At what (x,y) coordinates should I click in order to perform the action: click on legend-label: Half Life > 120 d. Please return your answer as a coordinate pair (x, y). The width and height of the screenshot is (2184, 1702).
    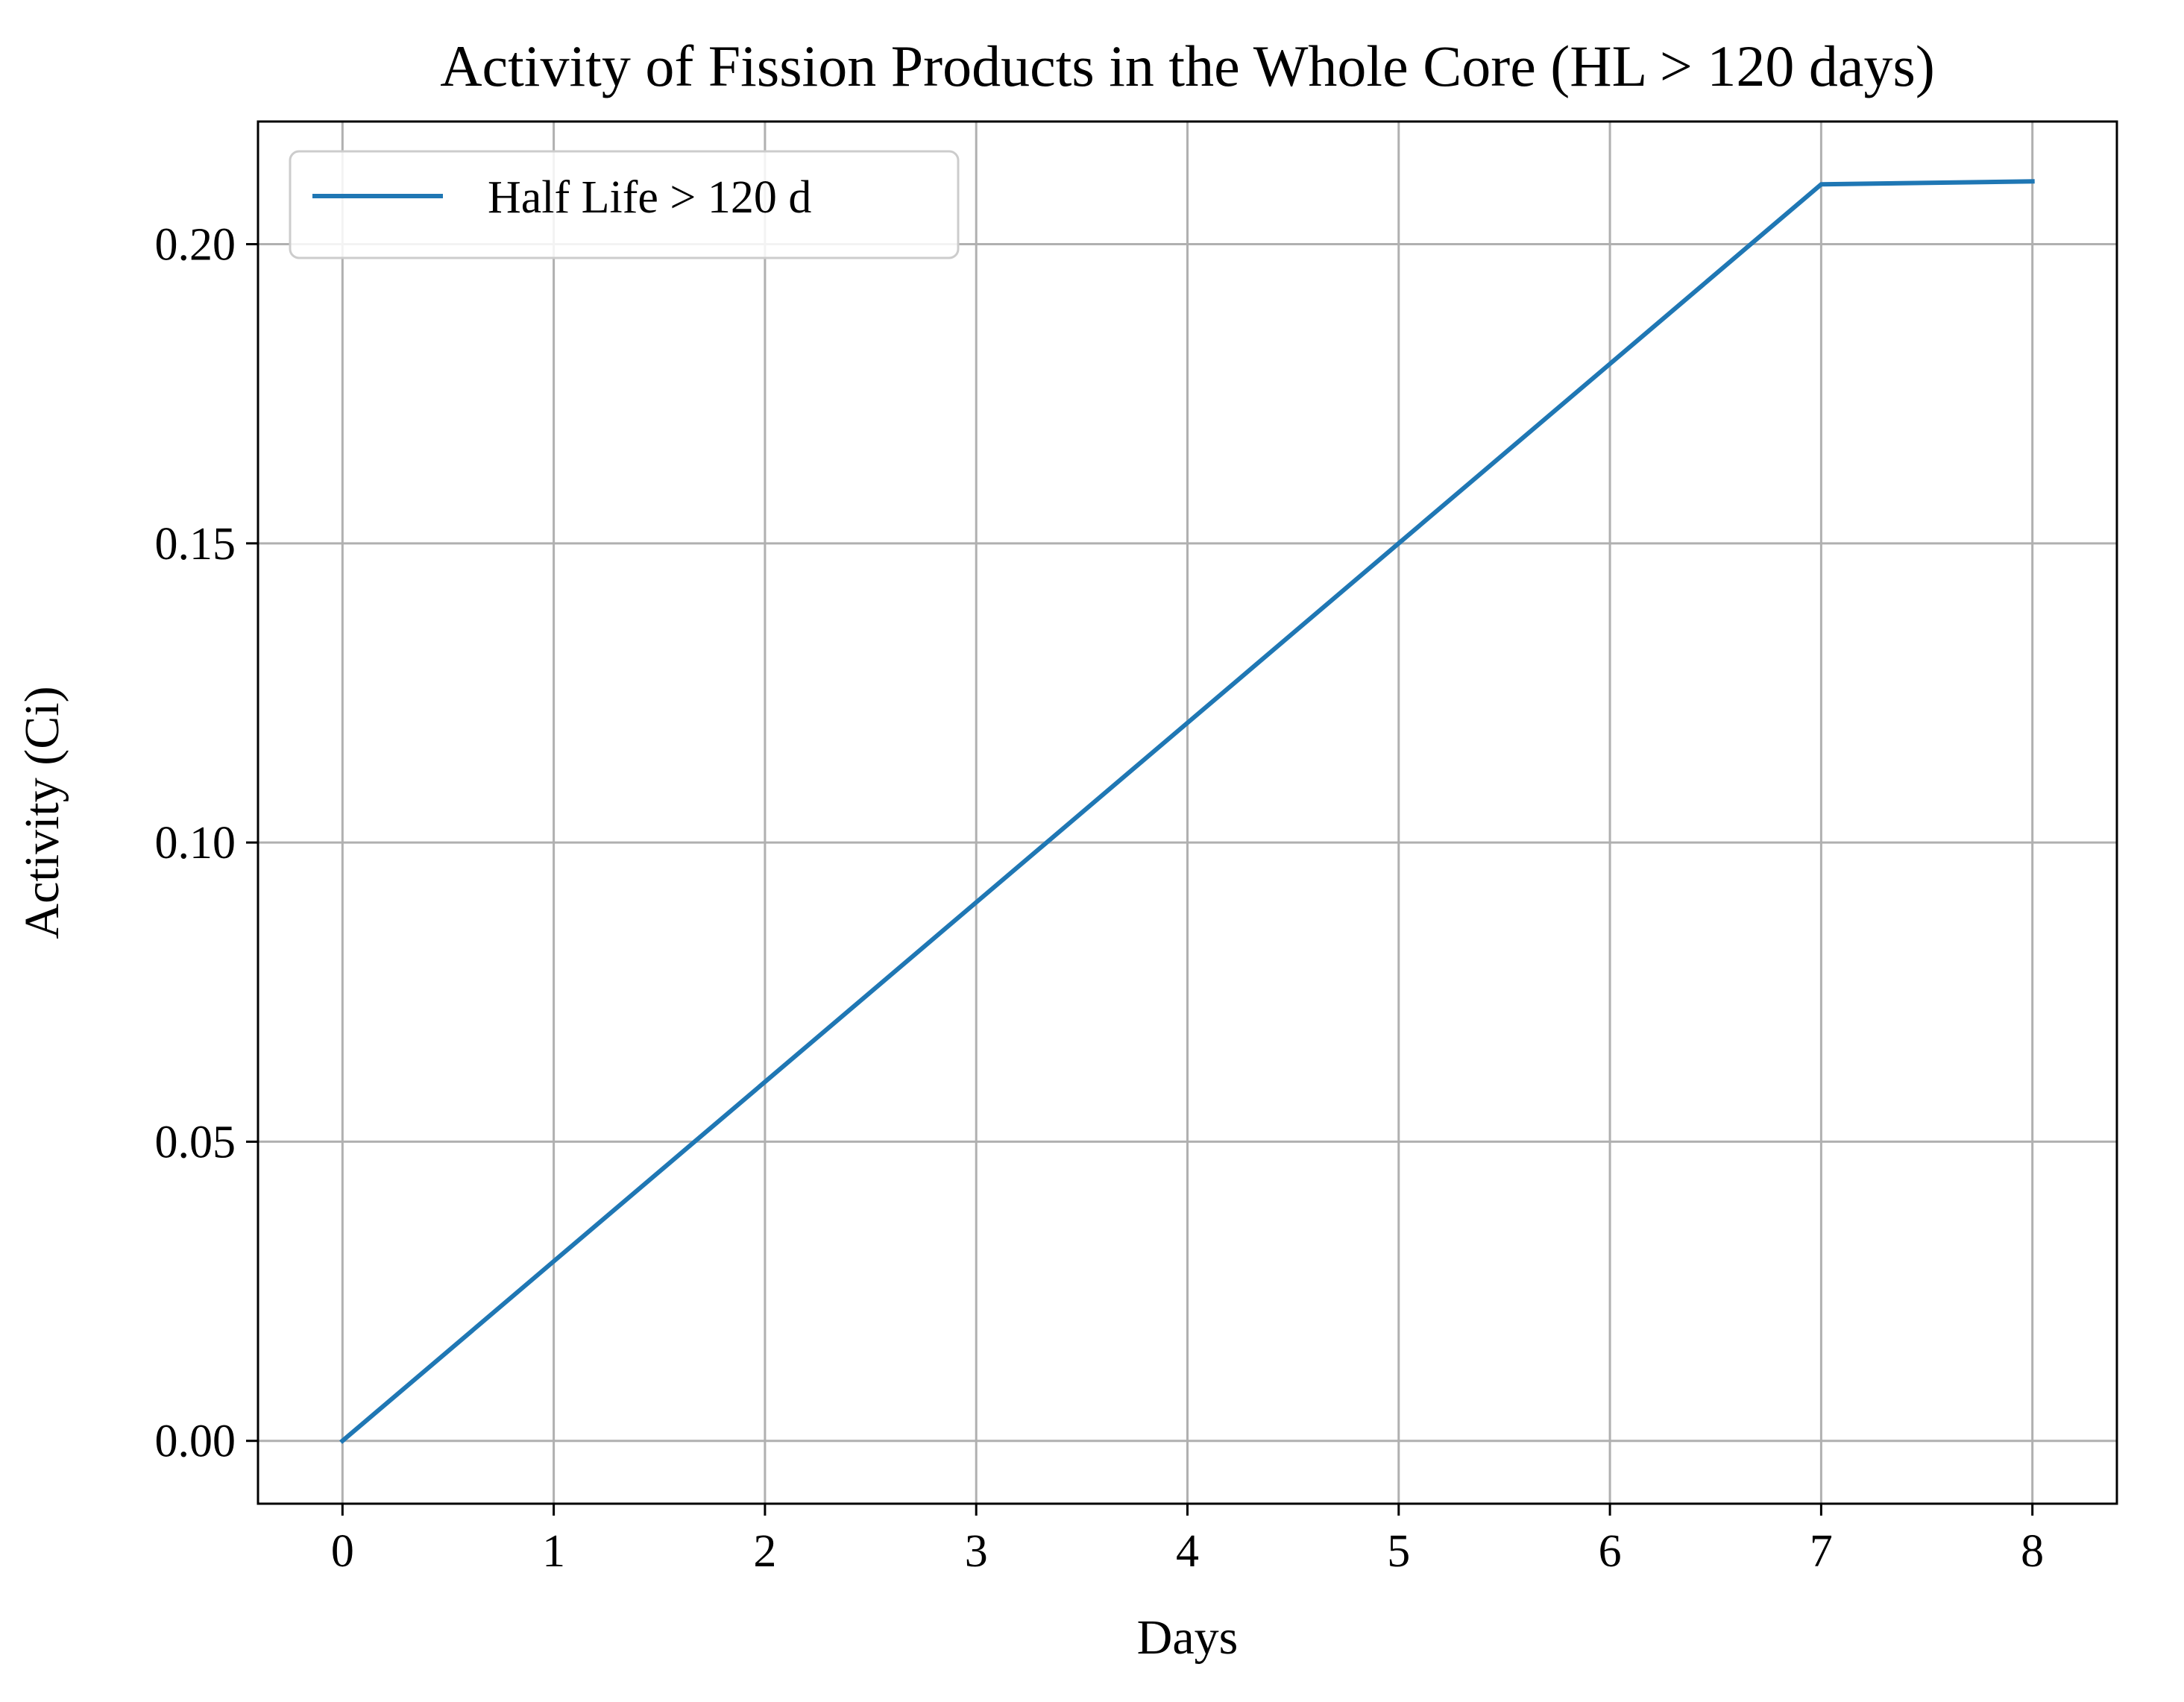
    Looking at the image, I should click on (649, 197).